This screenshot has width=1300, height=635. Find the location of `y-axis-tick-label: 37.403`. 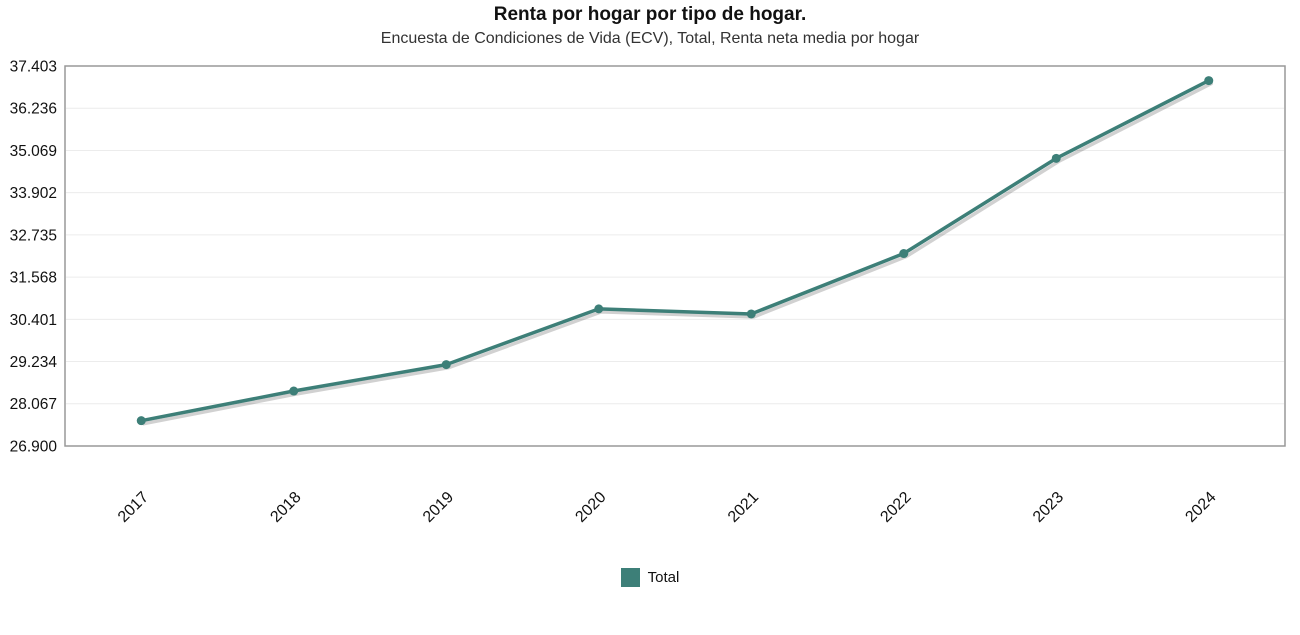

y-axis-tick-label: 37.403 is located at coordinates (33, 66).